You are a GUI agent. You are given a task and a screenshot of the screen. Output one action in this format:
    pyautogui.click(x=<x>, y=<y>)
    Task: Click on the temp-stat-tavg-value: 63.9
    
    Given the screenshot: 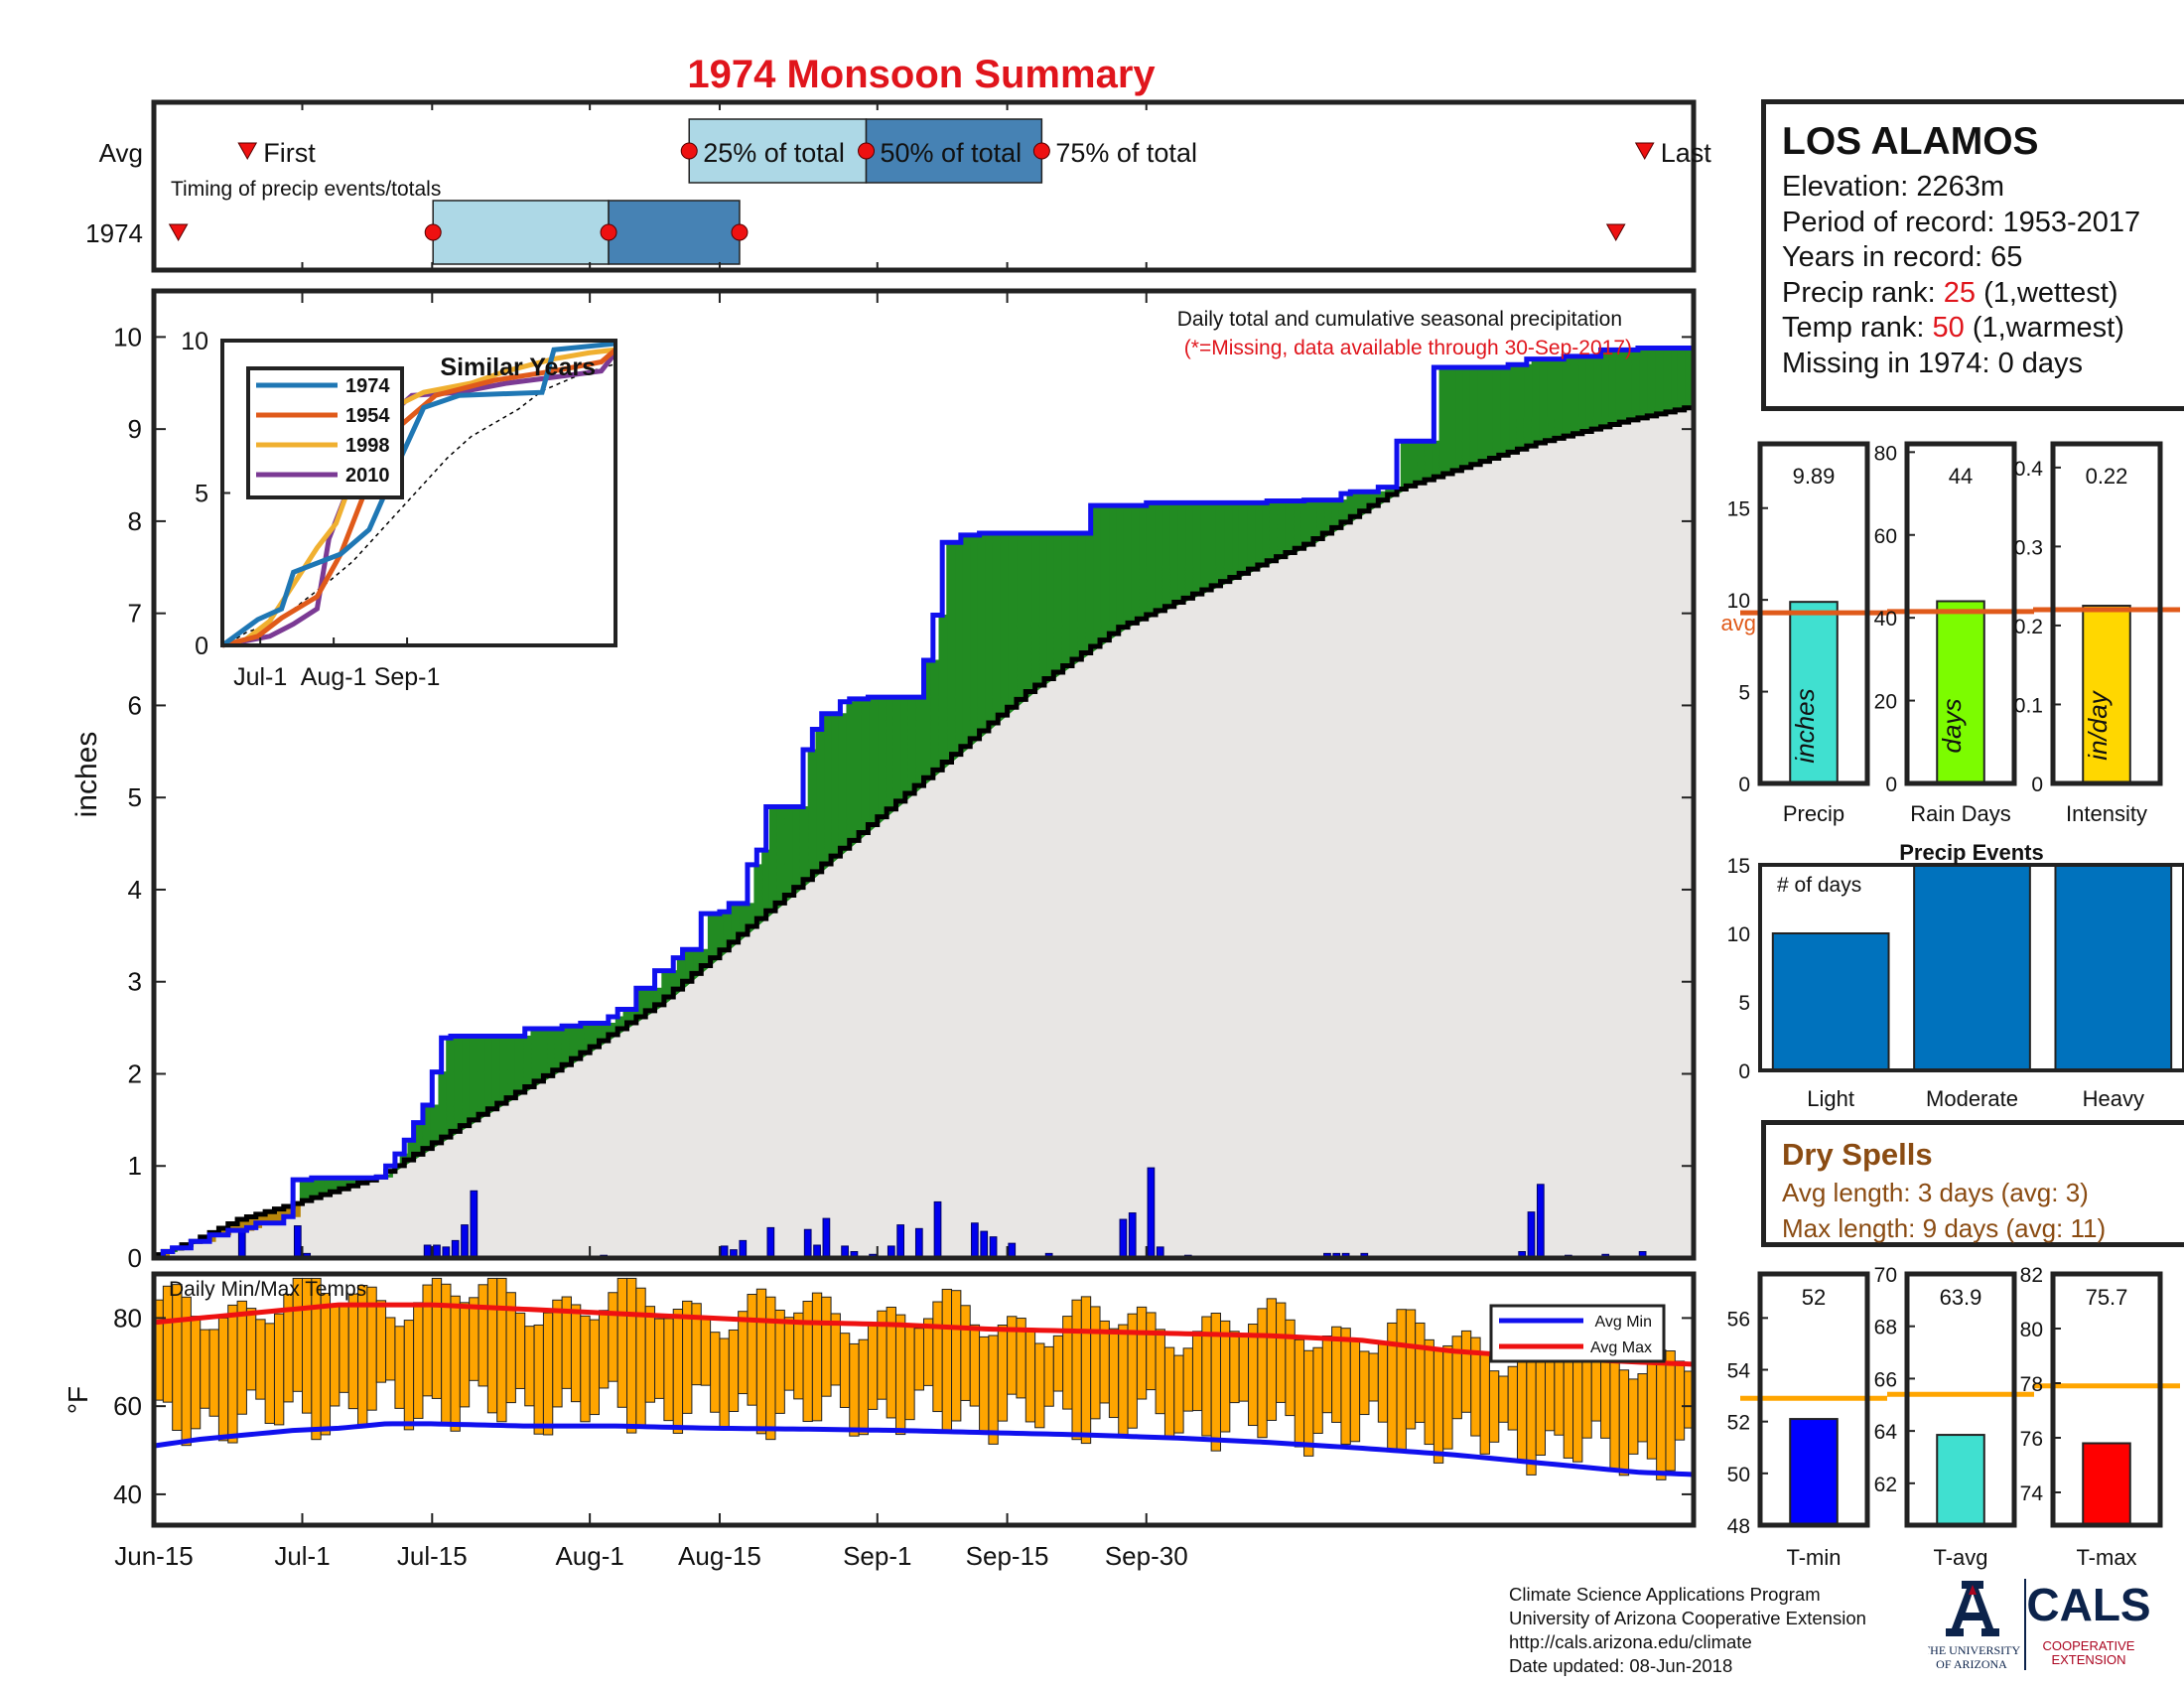 What is the action you would take?
    pyautogui.click(x=1961, y=1297)
    